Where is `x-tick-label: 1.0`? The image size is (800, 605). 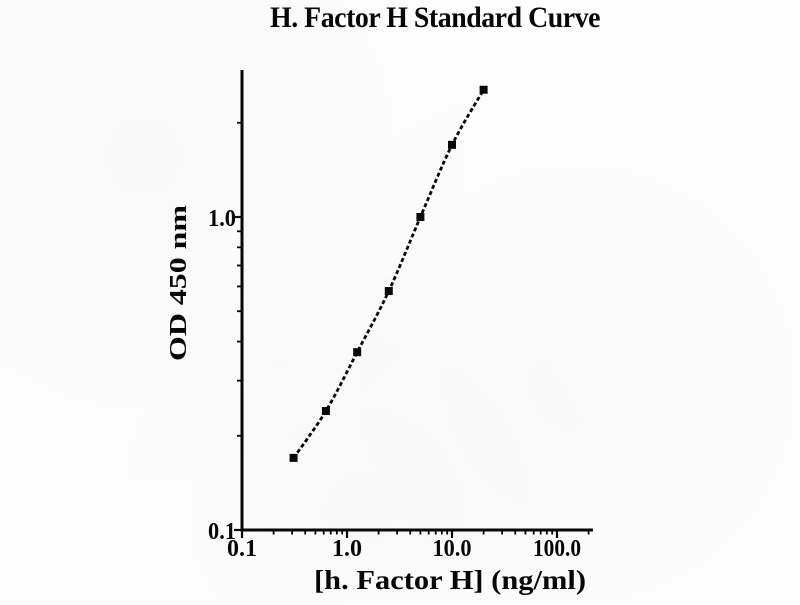 x-tick-label: 1.0 is located at coordinates (347, 549).